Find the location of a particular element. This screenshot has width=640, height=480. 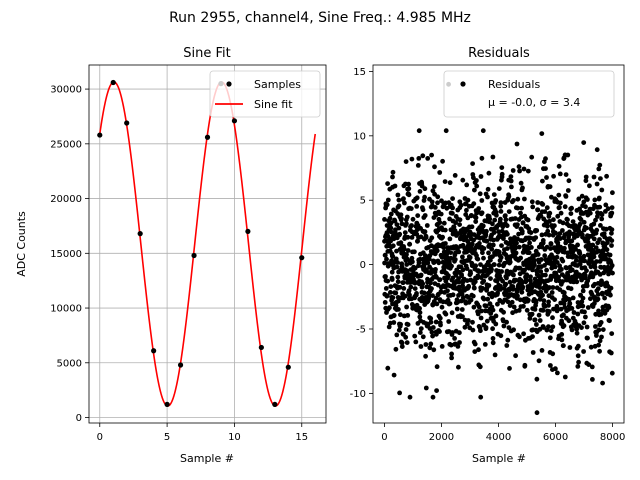

sine-fit-x-tick-label: 0 is located at coordinates (100, 437).